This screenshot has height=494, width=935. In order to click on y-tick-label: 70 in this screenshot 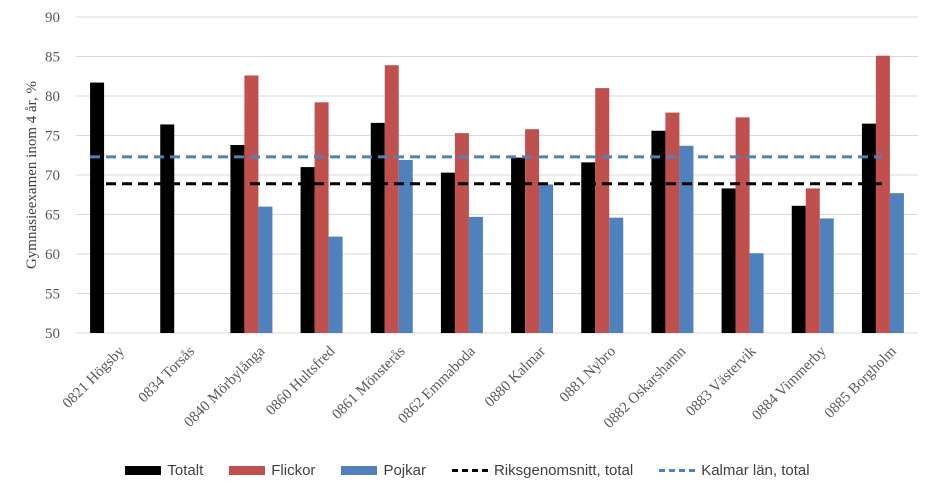, I will do `click(52, 176)`.